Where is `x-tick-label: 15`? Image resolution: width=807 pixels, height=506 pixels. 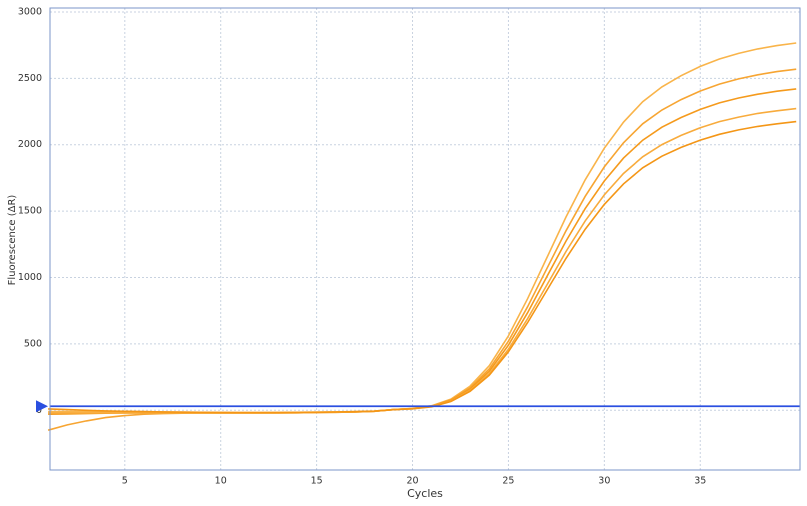 x-tick-label: 15 is located at coordinates (317, 481).